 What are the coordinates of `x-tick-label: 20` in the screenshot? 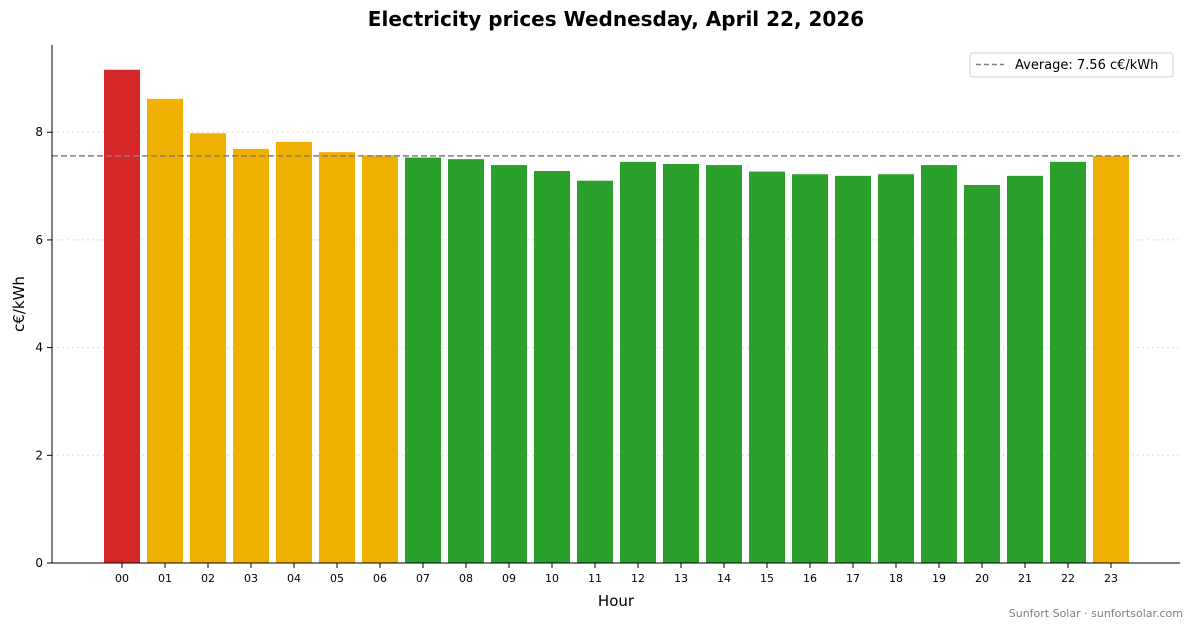 It's located at (982, 578).